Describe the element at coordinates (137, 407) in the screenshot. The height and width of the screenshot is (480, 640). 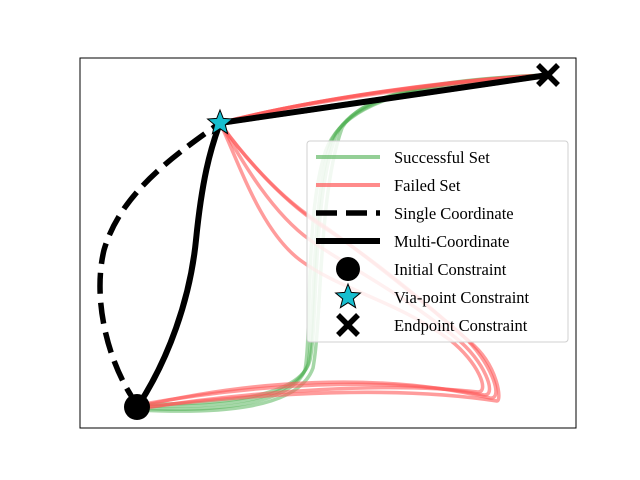
I see `initial-constraint-marker` at that location.